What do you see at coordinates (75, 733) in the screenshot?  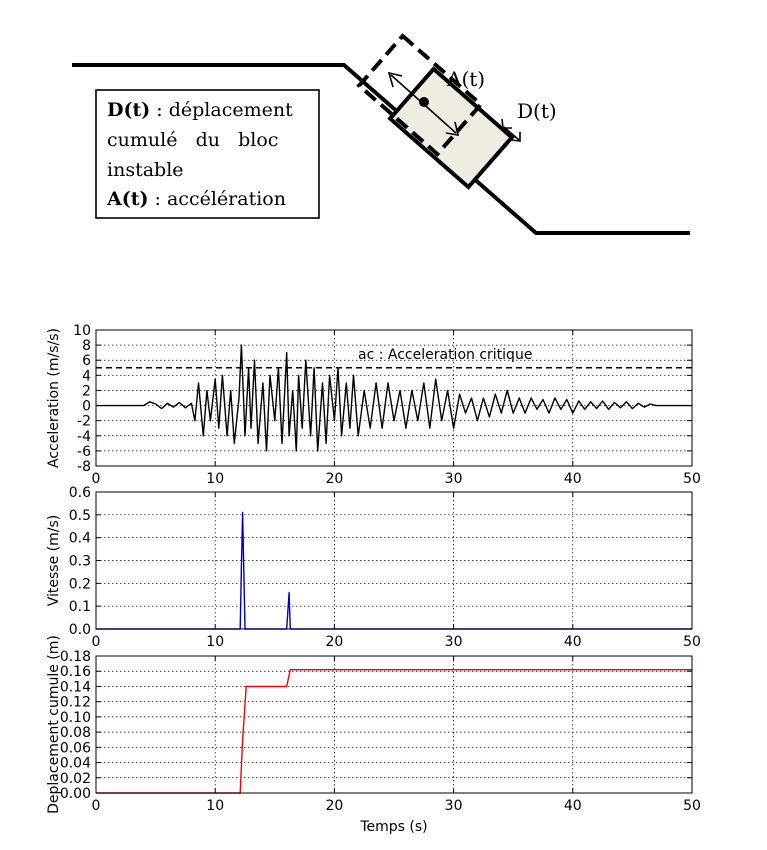 I see `y-tick-label: 0.08` at bounding box center [75, 733].